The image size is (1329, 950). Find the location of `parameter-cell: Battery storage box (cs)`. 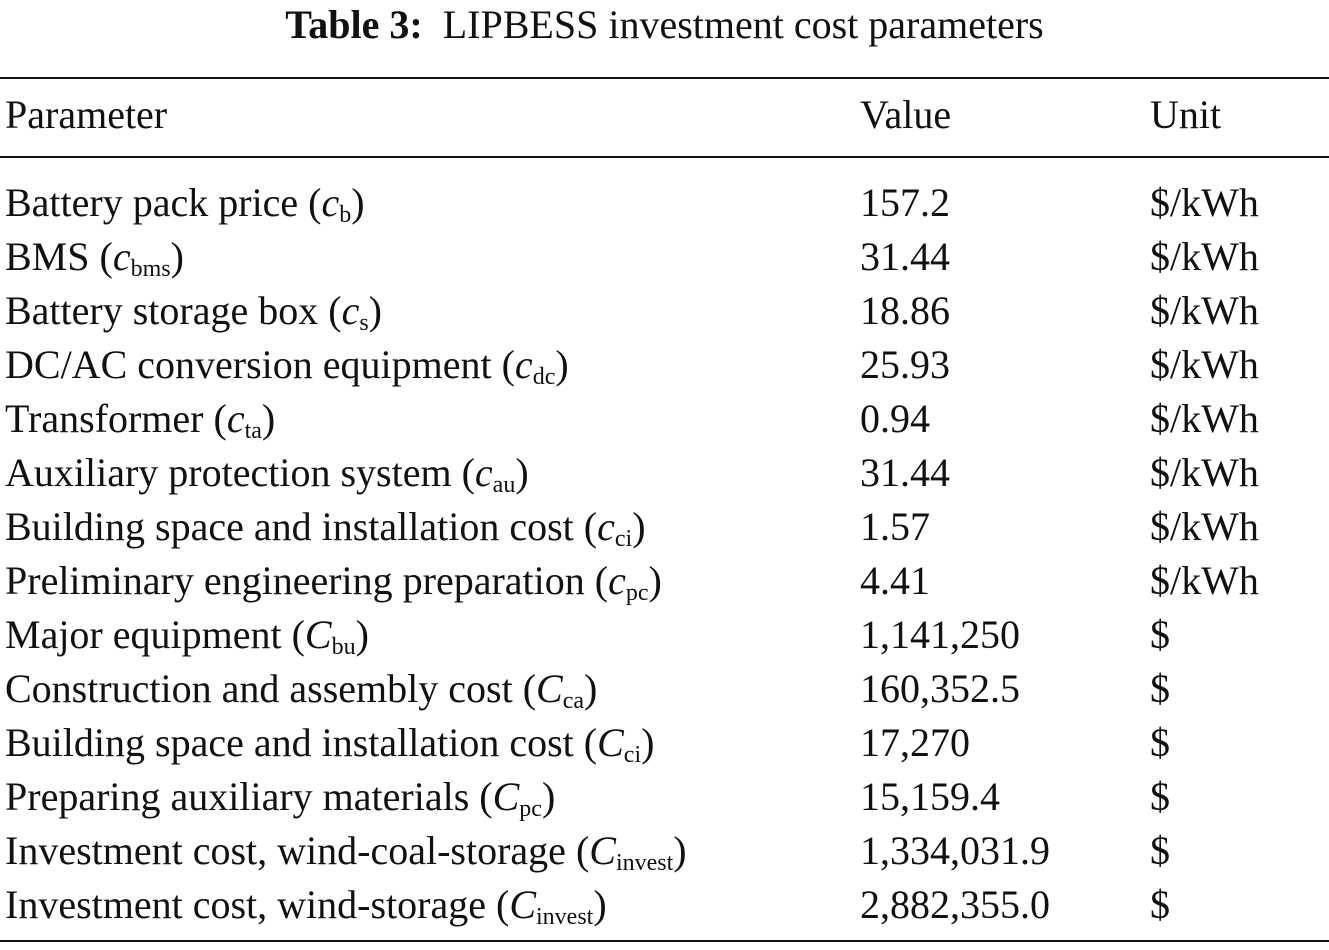

parameter-cell: Battery storage box (cs) is located at coordinates (193, 311).